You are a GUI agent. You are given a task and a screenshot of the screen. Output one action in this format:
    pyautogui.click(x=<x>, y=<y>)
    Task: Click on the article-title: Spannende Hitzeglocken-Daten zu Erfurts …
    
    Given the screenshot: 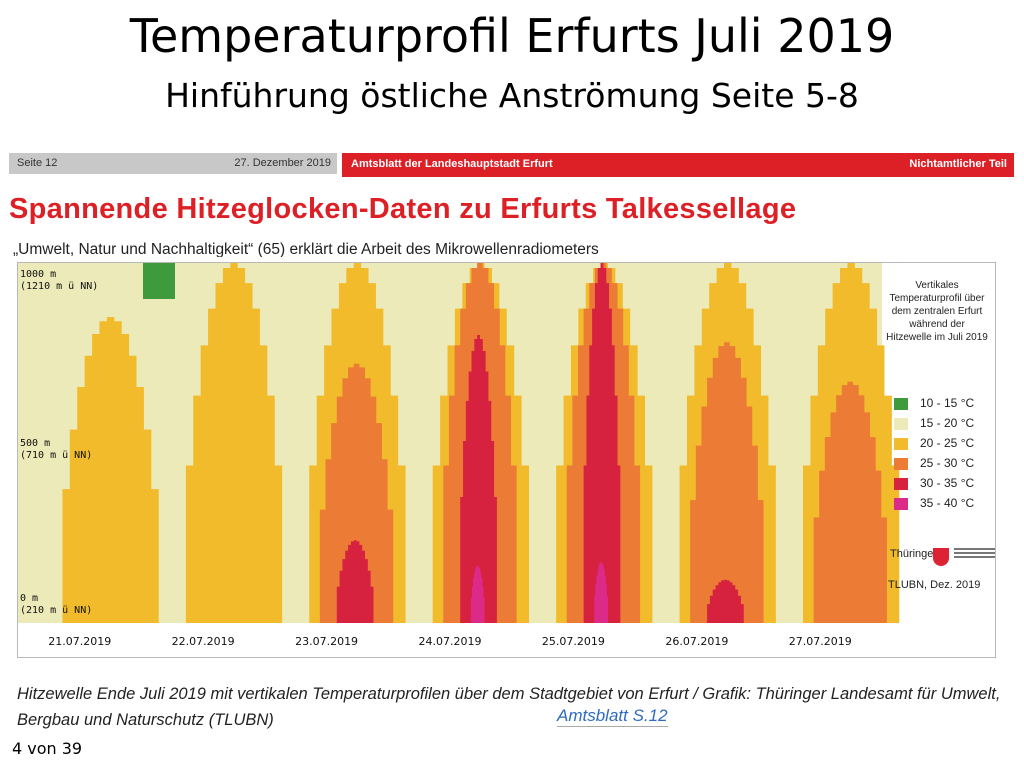 What is the action you would take?
    pyautogui.click(x=403, y=209)
    